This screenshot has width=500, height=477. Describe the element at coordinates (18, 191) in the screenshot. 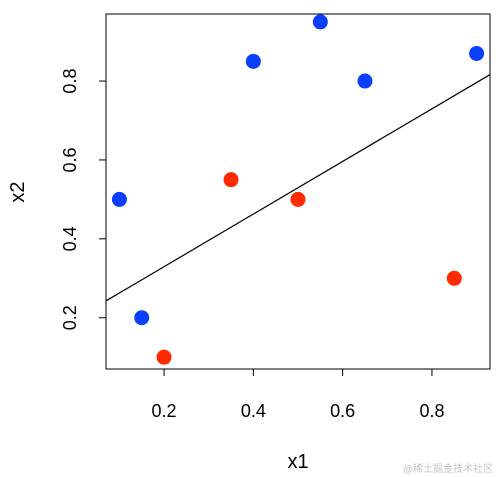

I see `y-axis-label: x2` at that location.